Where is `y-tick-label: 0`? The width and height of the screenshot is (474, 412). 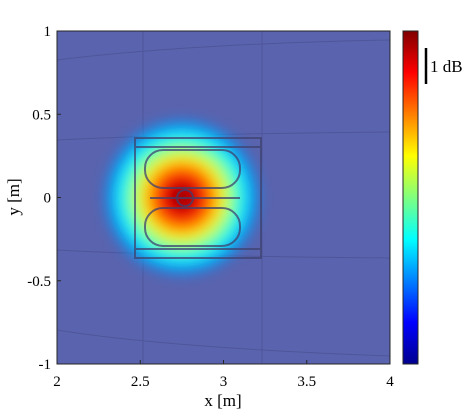
y-tick-label: 0 is located at coordinates (48, 199).